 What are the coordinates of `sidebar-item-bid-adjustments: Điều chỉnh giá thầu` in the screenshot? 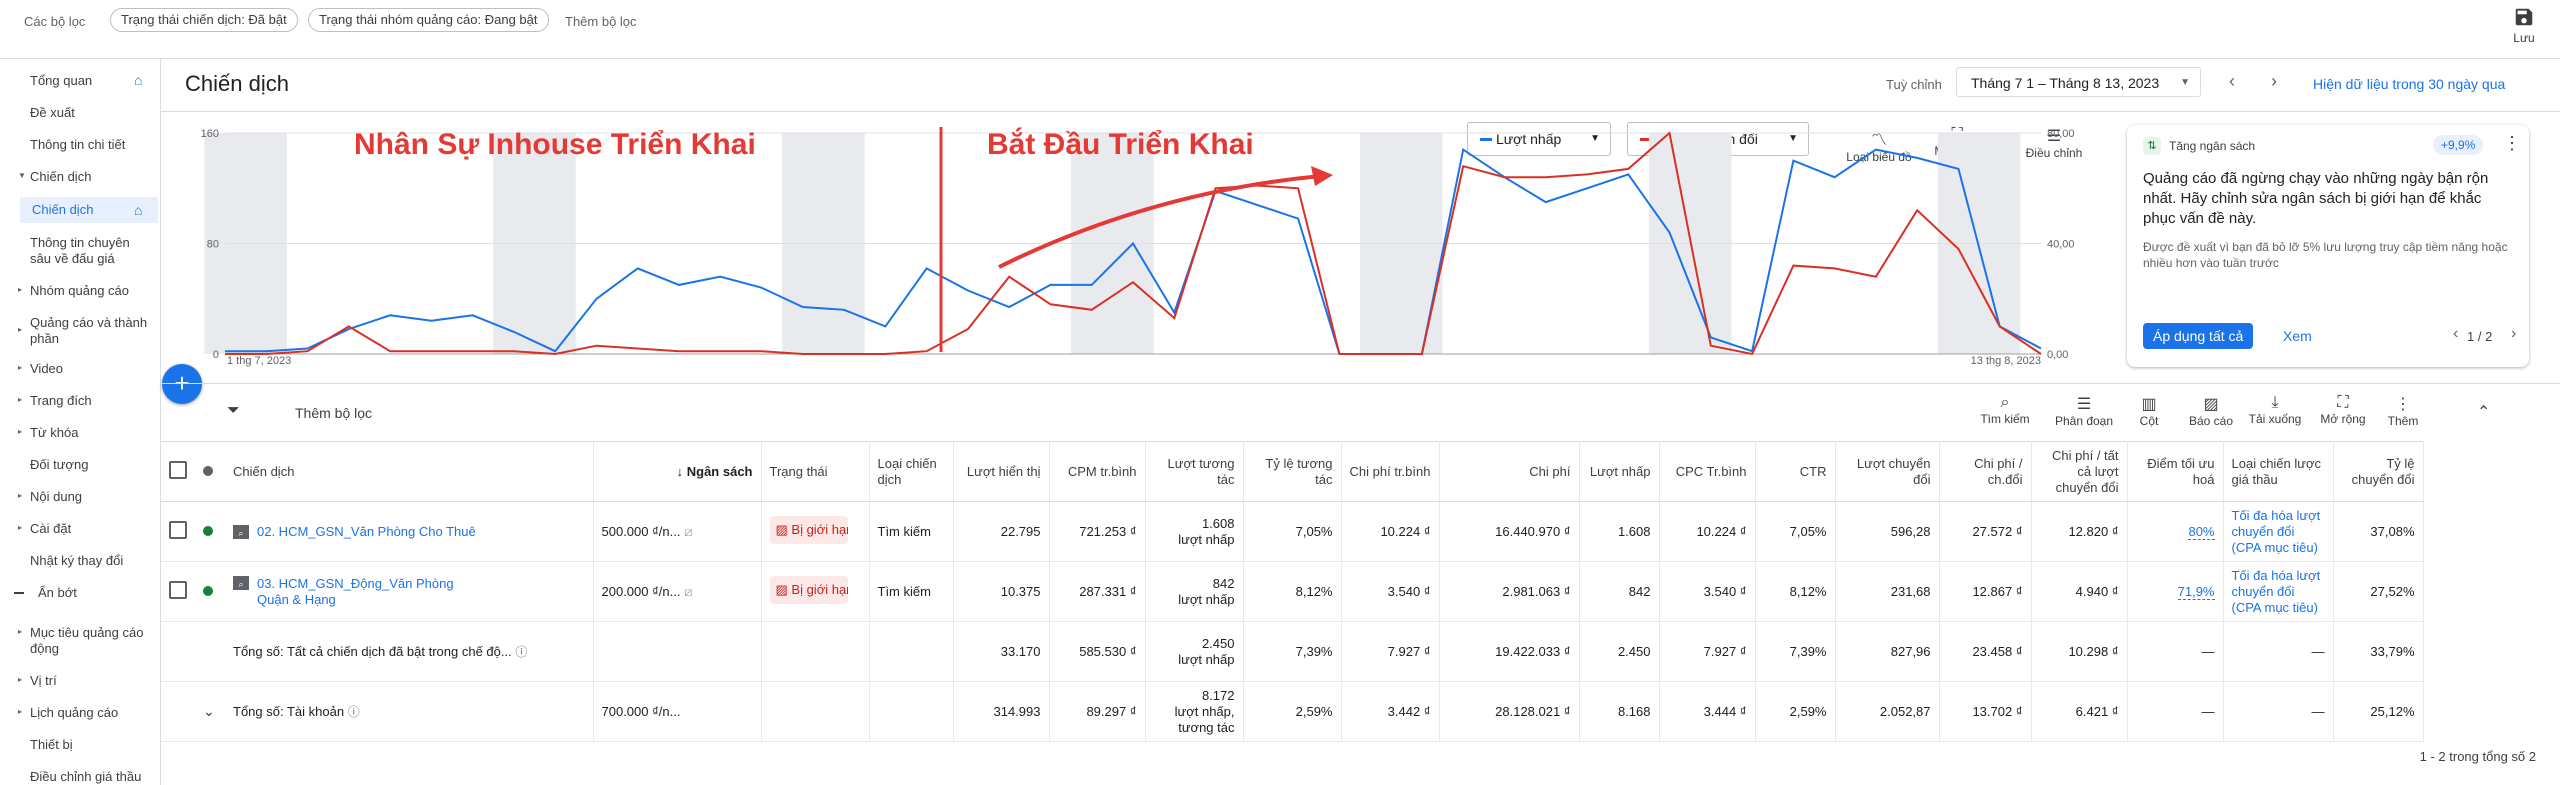 It's located at (86, 776).